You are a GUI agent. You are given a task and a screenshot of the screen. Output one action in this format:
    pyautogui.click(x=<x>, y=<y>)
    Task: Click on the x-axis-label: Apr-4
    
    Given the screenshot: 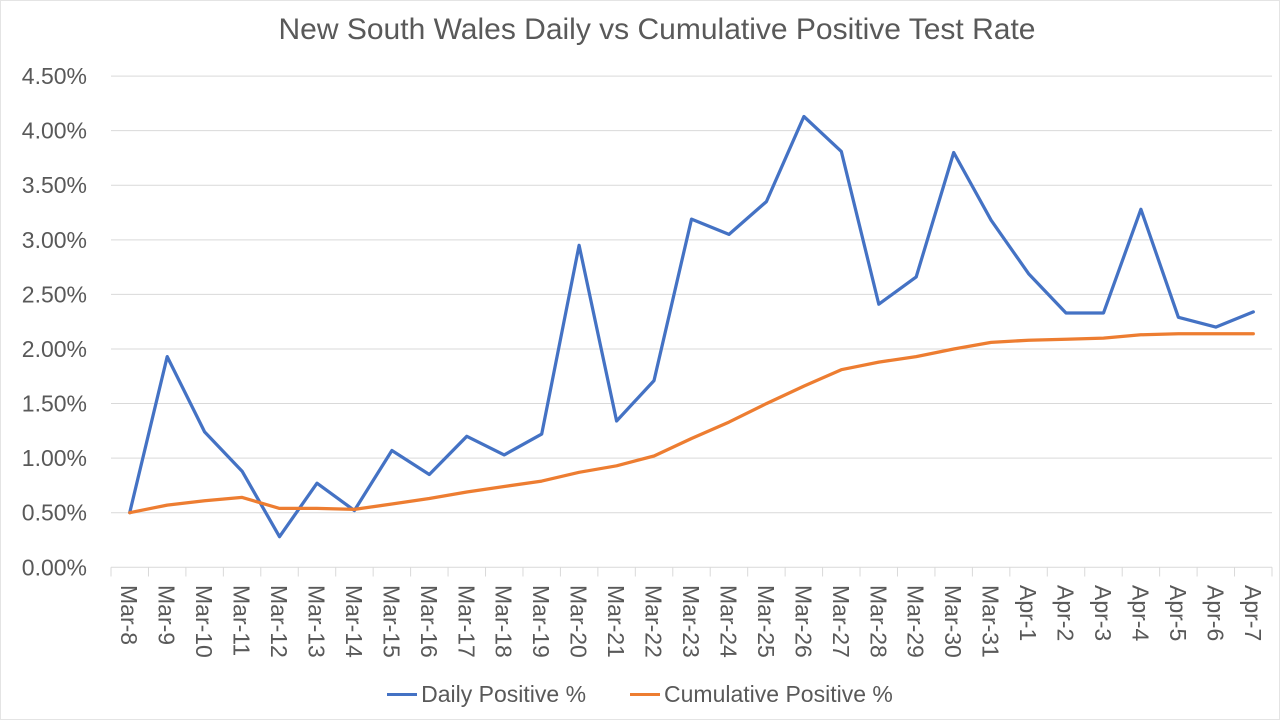 What is the action you would take?
    pyautogui.click(x=1140, y=613)
    